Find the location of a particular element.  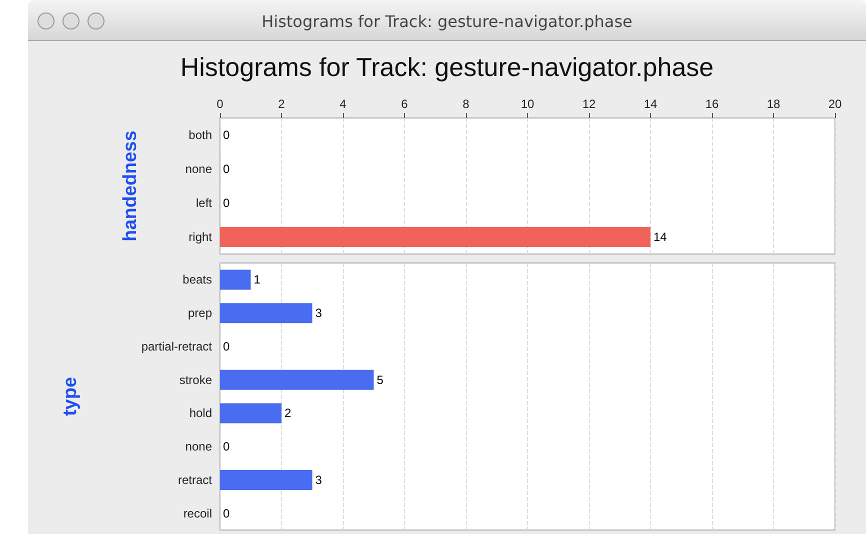

y-tick-label: stroke is located at coordinates (195, 379).